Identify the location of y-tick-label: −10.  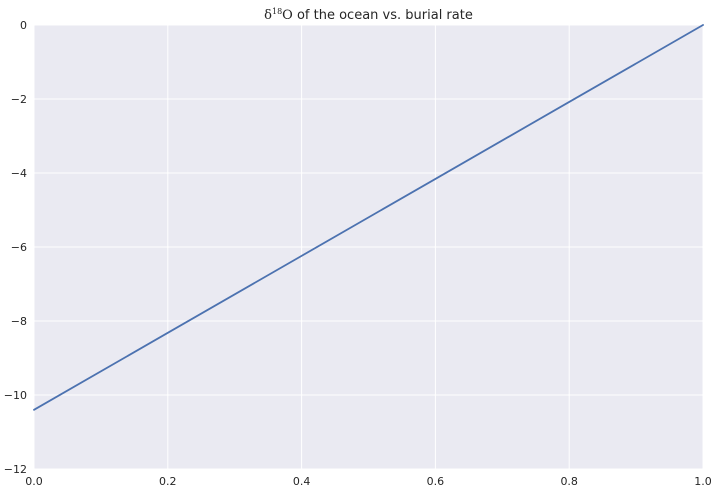
(15, 395).